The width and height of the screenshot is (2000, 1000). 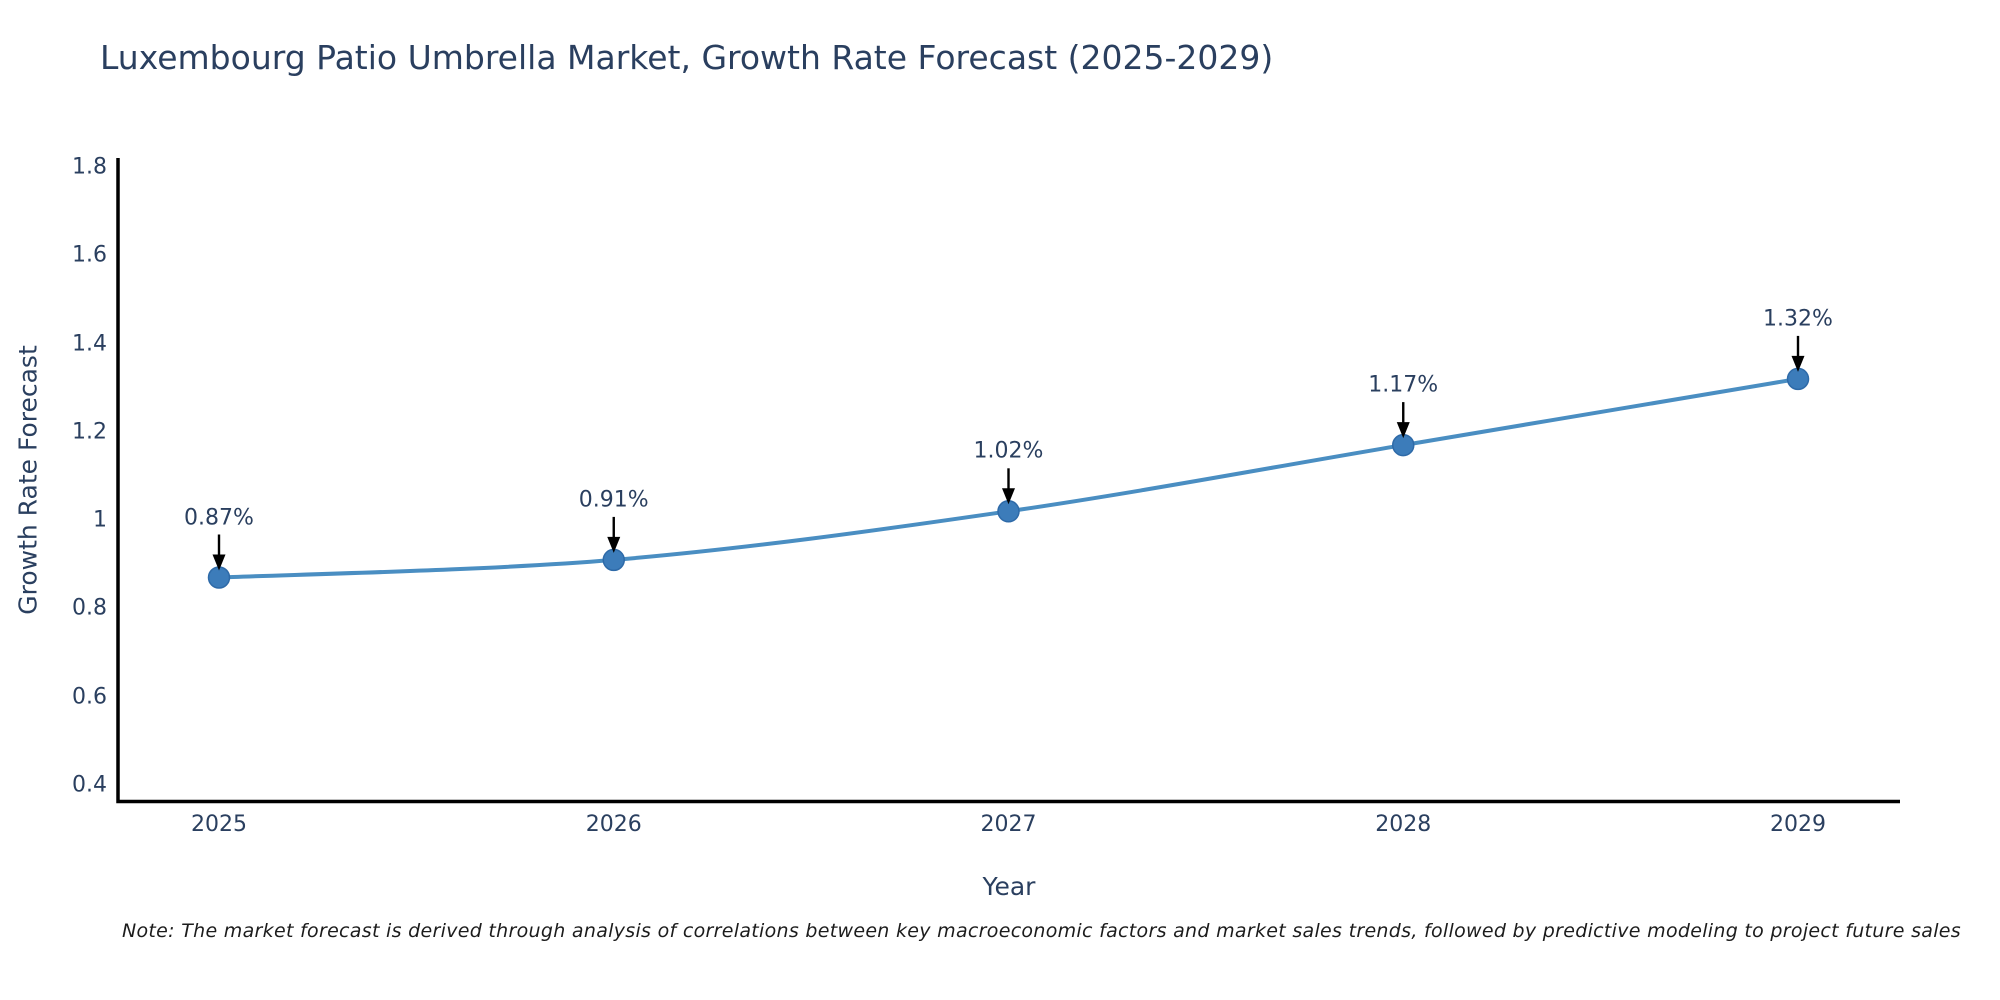 What do you see at coordinates (219, 824) in the screenshot?
I see `x-tick-label: 2025` at bounding box center [219, 824].